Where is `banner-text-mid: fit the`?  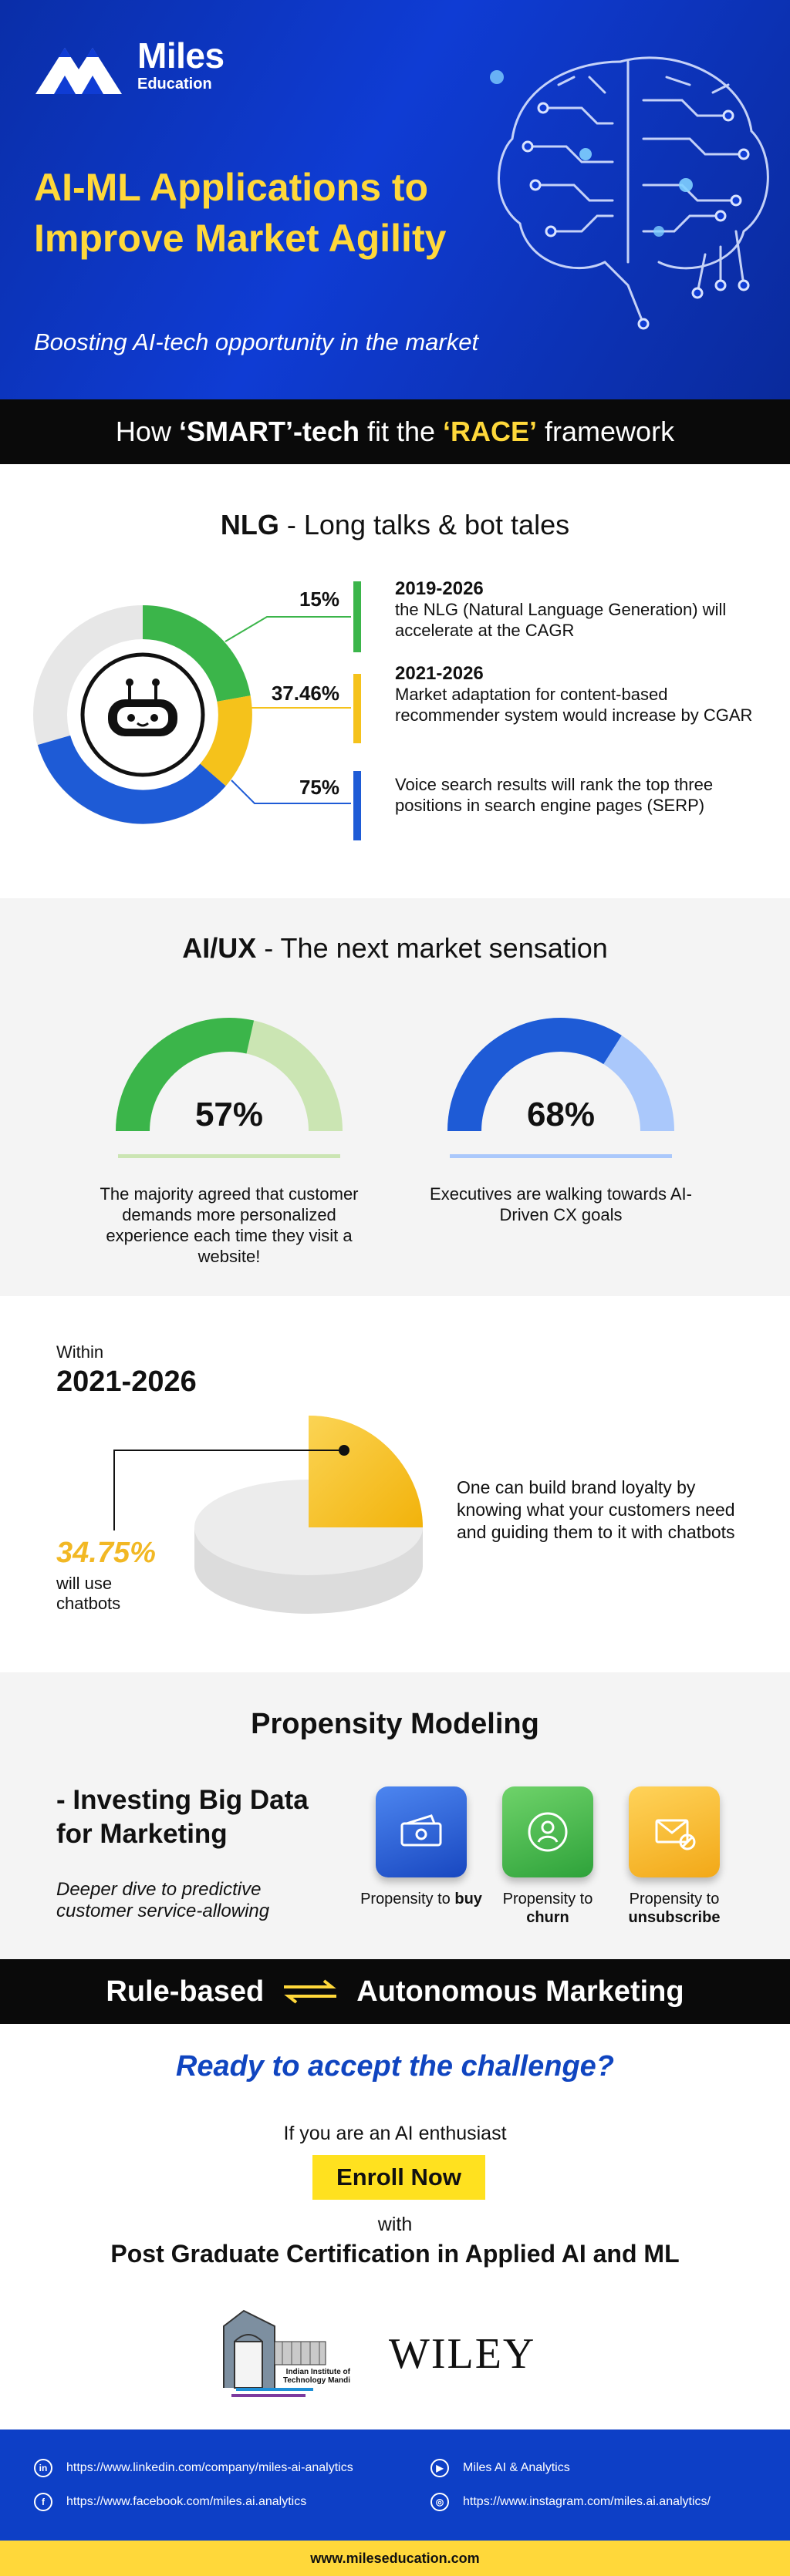
banner-text-mid: fit the is located at coordinates (402, 432).